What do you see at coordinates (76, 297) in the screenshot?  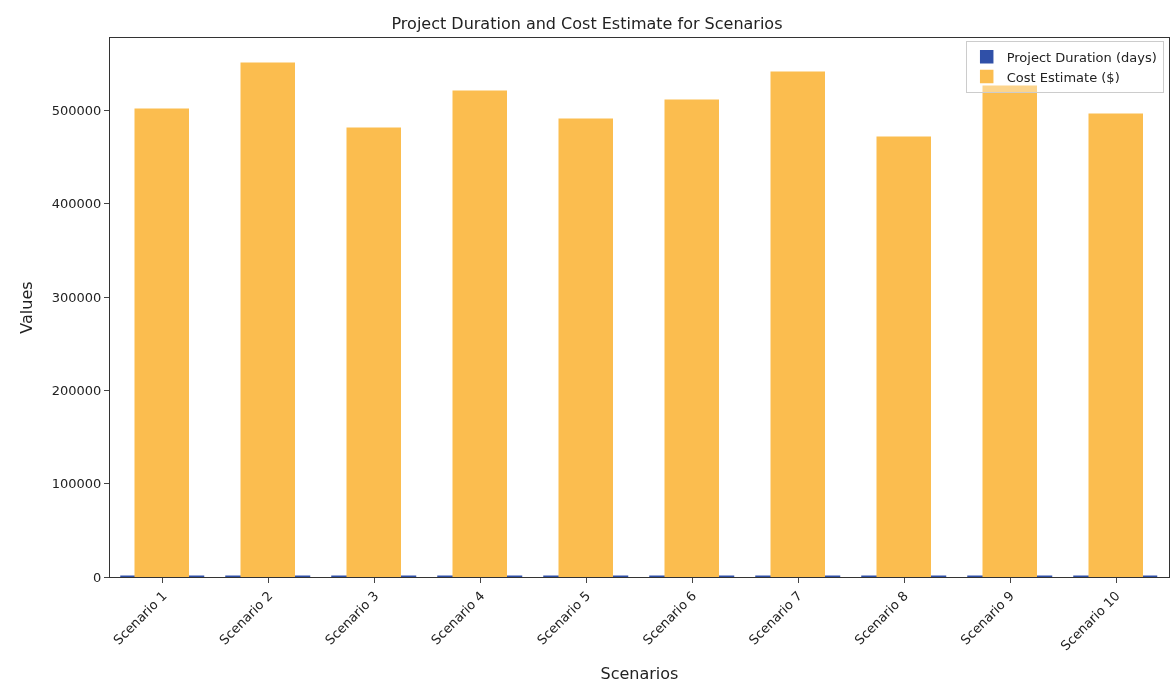 I see `y-tick-label: 300000` at bounding box center [76, 297].